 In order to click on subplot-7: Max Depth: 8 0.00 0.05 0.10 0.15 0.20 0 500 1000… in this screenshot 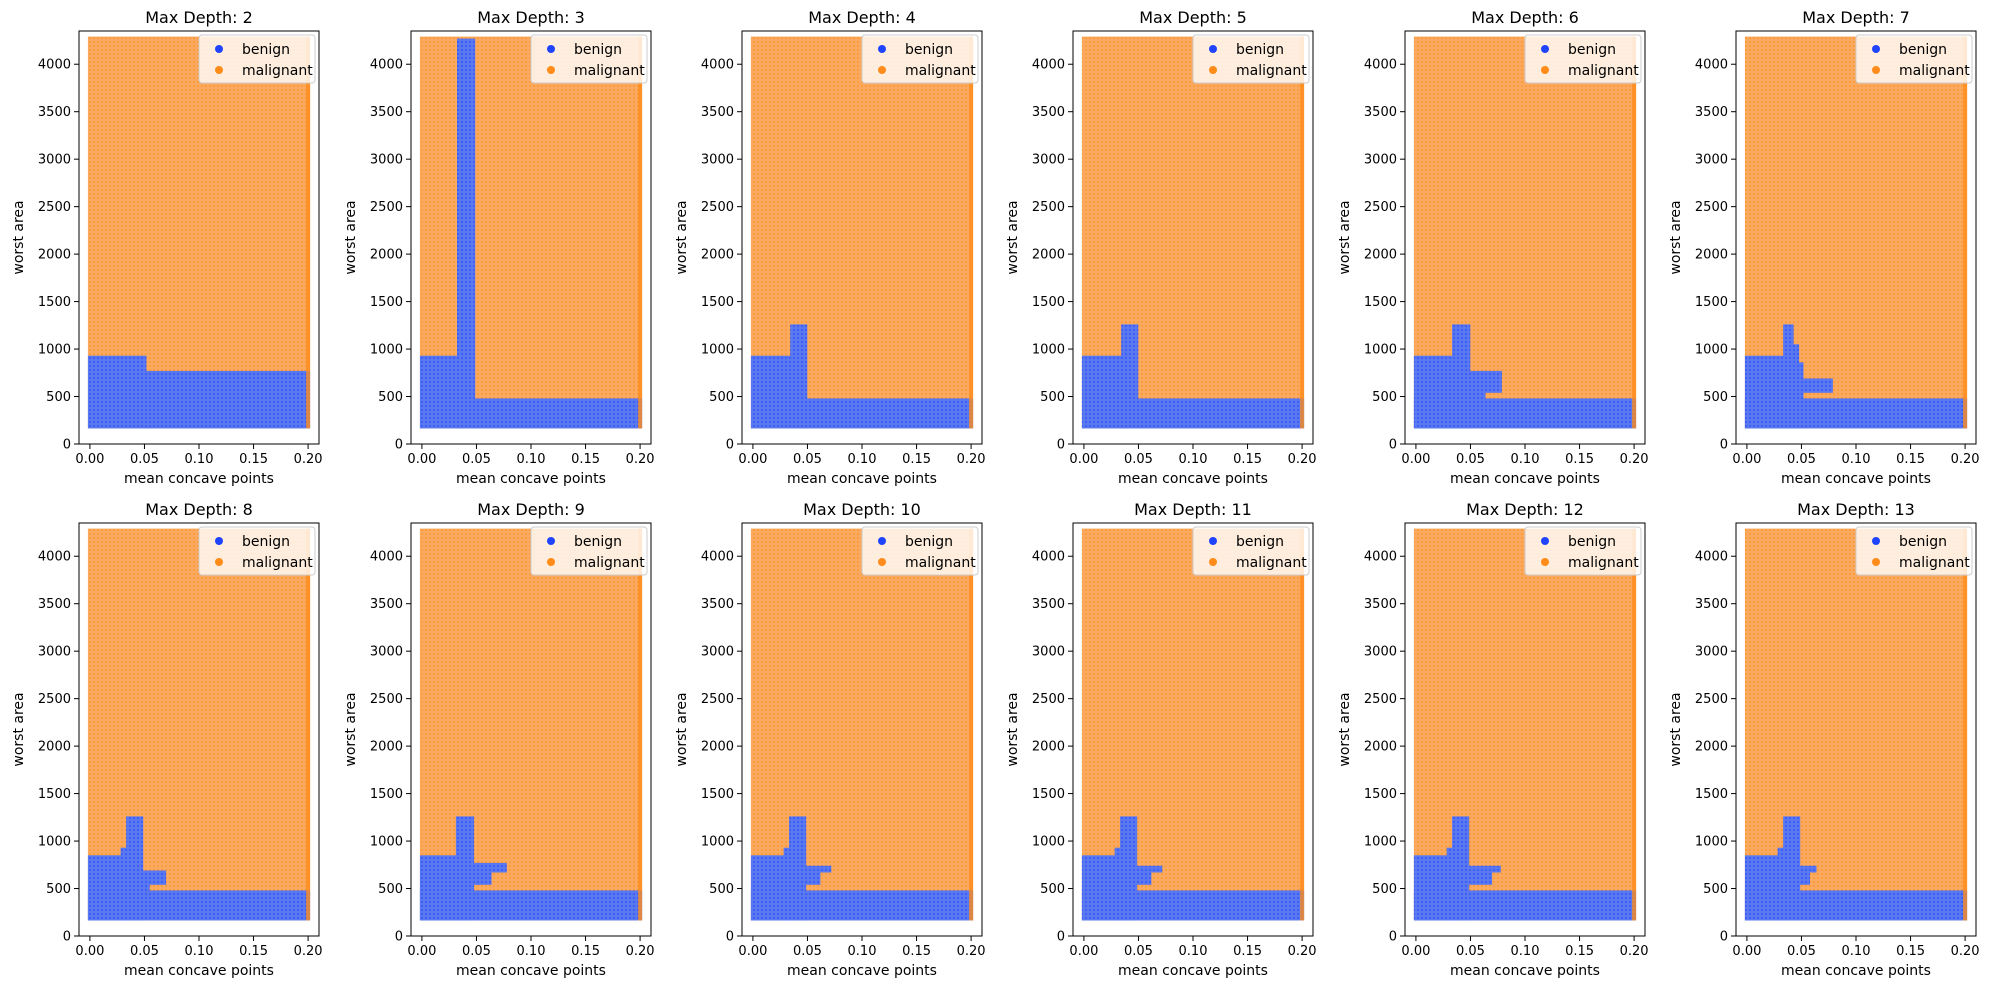, I will do `click(167, 739)`.